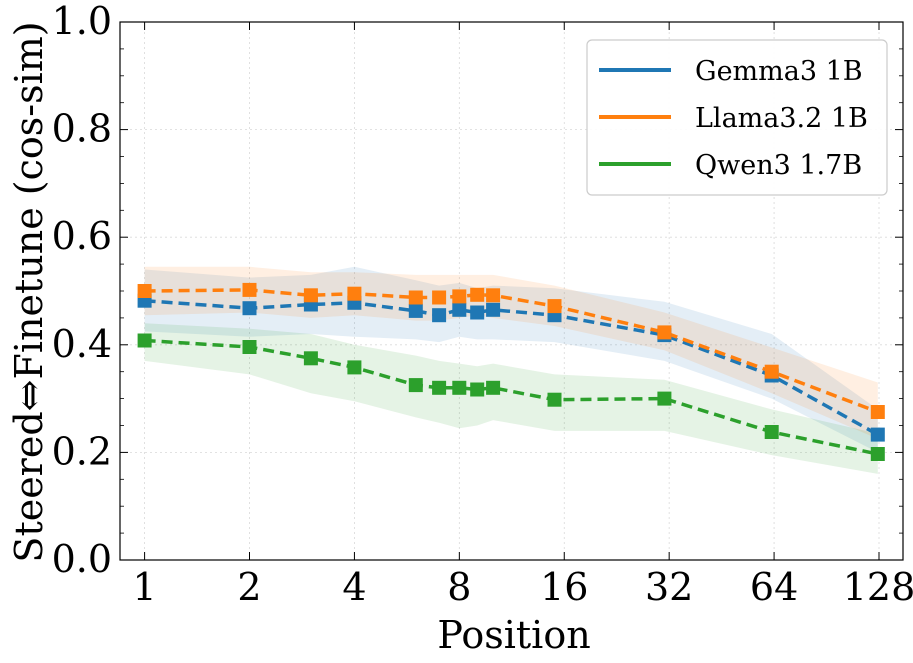 This screenshot has height=663, width=913. What do you see at coordinates (774, 587) in the screenshot?
I see `x-tick-label: 64` at bounding box center [774, 587].